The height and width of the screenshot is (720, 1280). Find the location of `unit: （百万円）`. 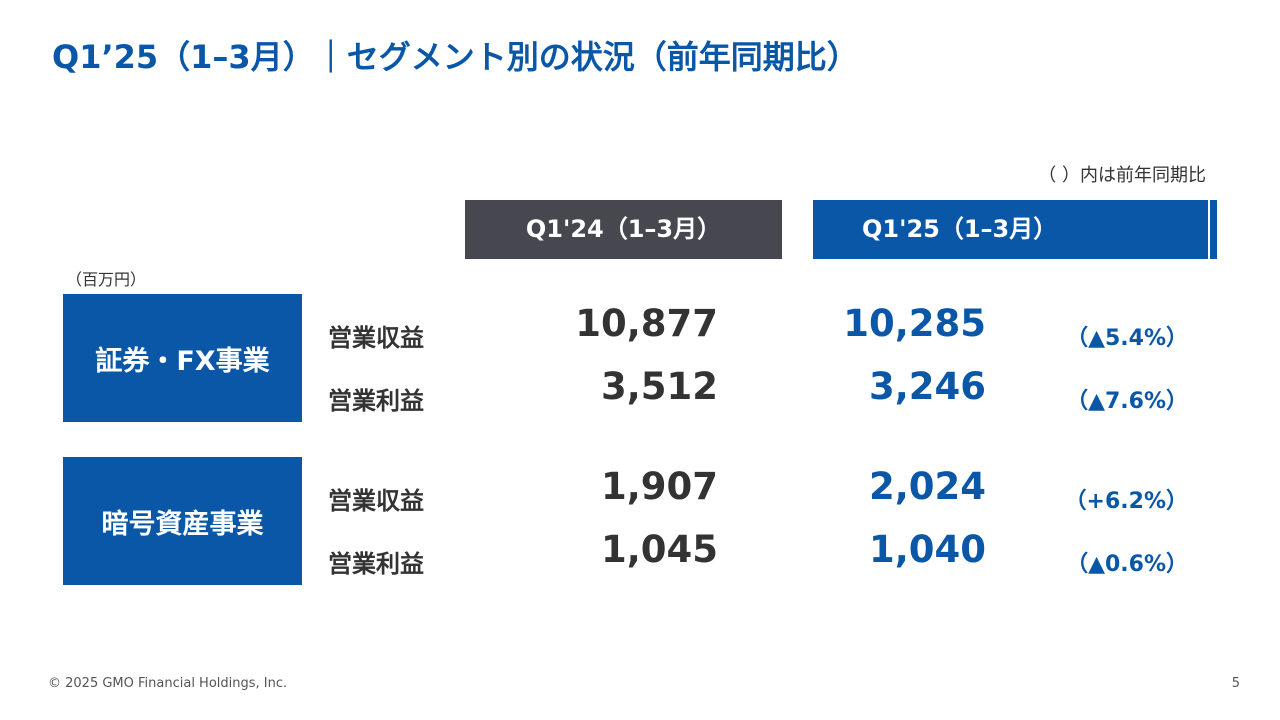

unit: （百万円） is located at coordinates (106, 279).